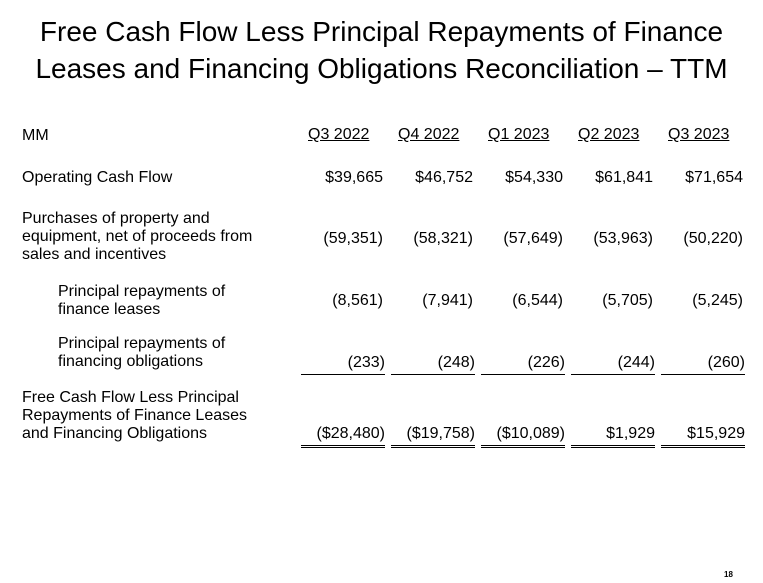 This screenshot has width=763, height=583. What do you see at coordinates (116, 218) in the screenshot?
I see `row-label-line: Purchases of property and` at bounding box center [116, 218].